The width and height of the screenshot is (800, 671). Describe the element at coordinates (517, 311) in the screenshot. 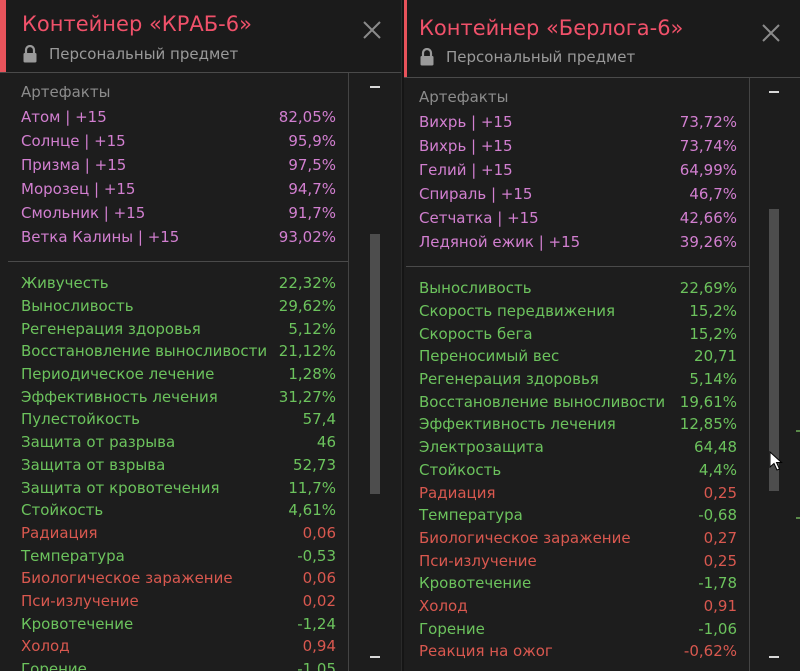

I see `stat-name: Скорость передвижения` at that location.